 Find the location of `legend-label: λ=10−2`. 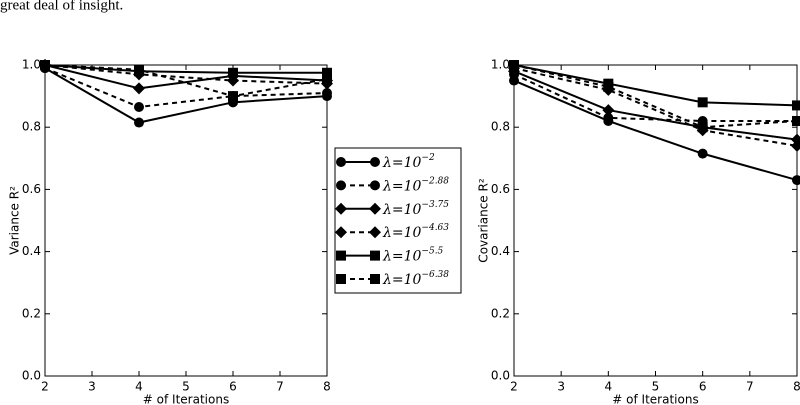

legend-label: λ=10−2 is located at coordinates (408, 162).